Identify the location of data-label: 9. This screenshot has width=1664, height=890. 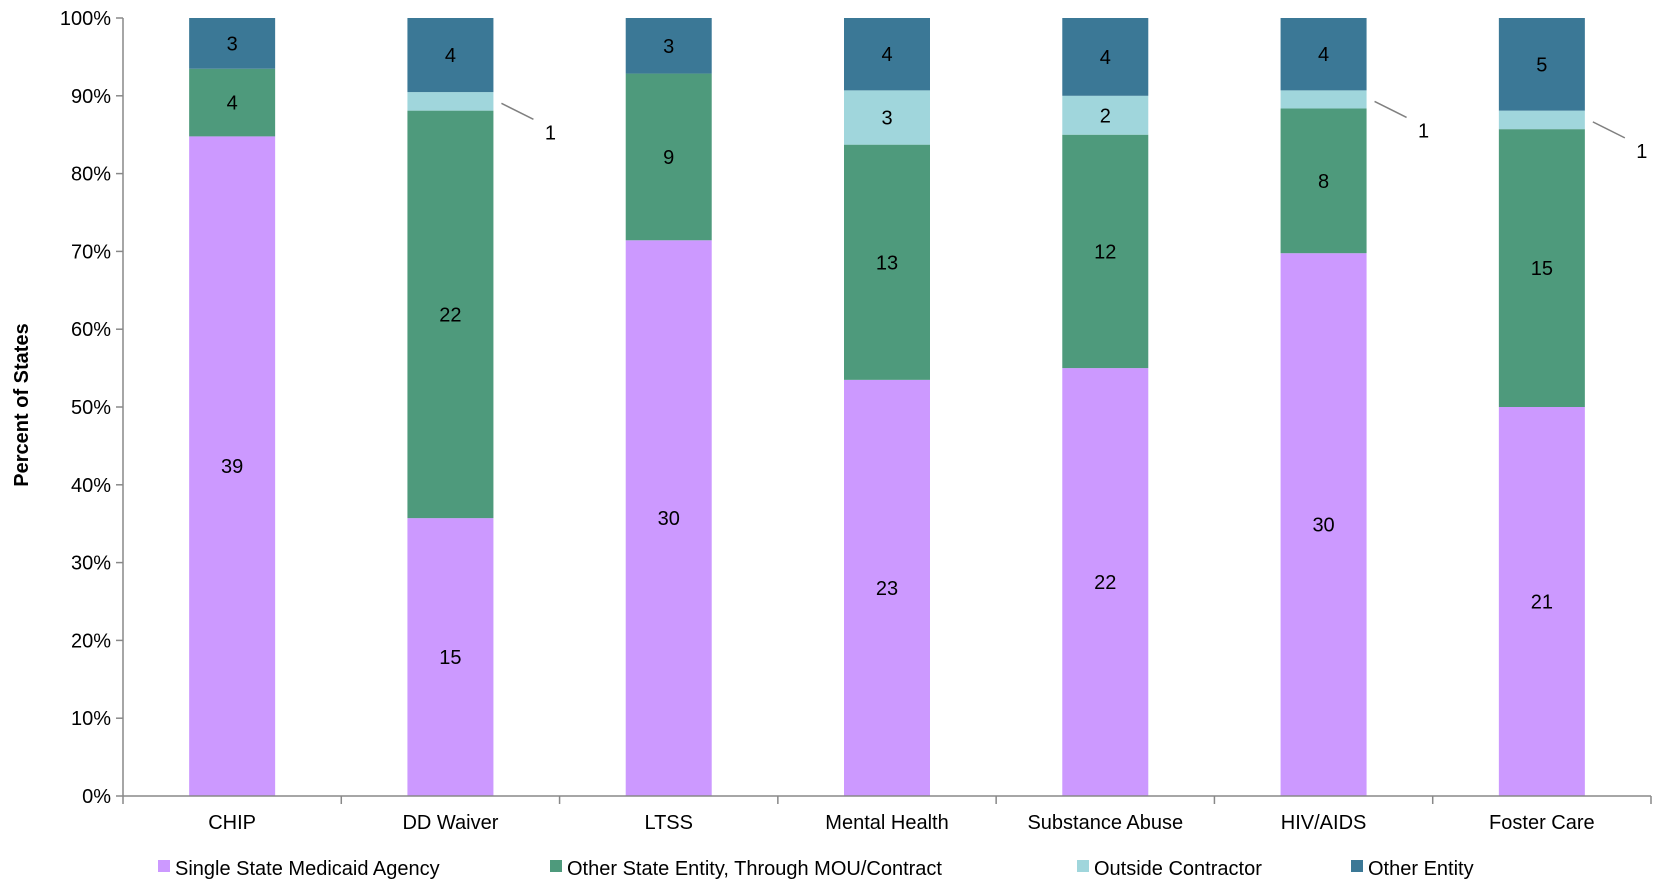
(668, 158).